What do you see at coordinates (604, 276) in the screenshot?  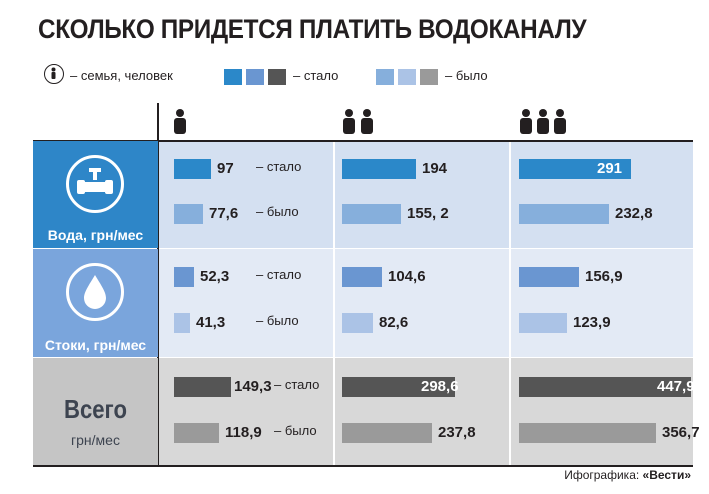 I see `value-label-now: 156,9` at bounding box center [604, 276].